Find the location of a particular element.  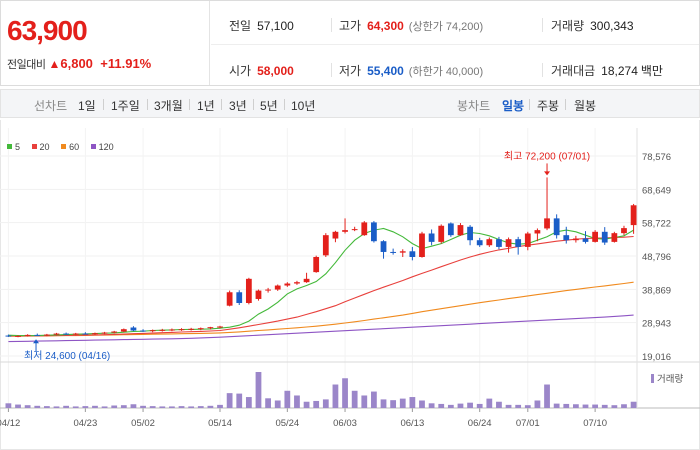

period-1w-button: 1주일 is located at coordinates (125, 106).